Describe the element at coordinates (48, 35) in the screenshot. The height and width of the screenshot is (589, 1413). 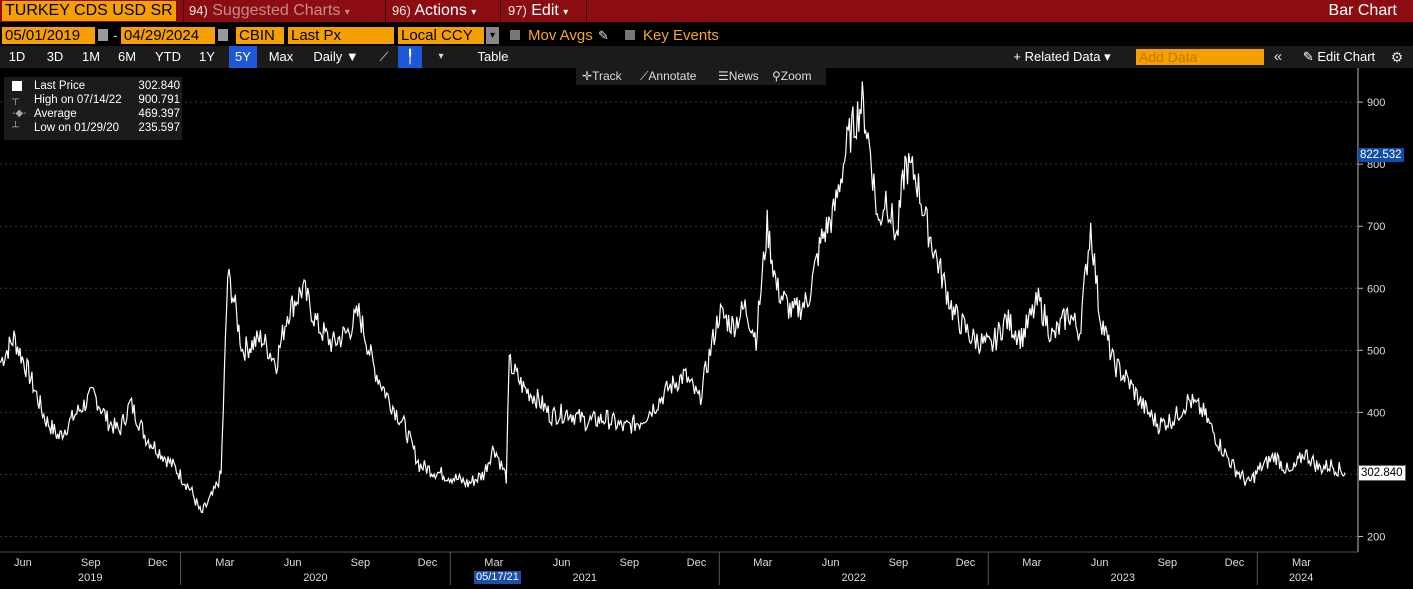
I see `start-date-field: 05/01/2019` at that location.